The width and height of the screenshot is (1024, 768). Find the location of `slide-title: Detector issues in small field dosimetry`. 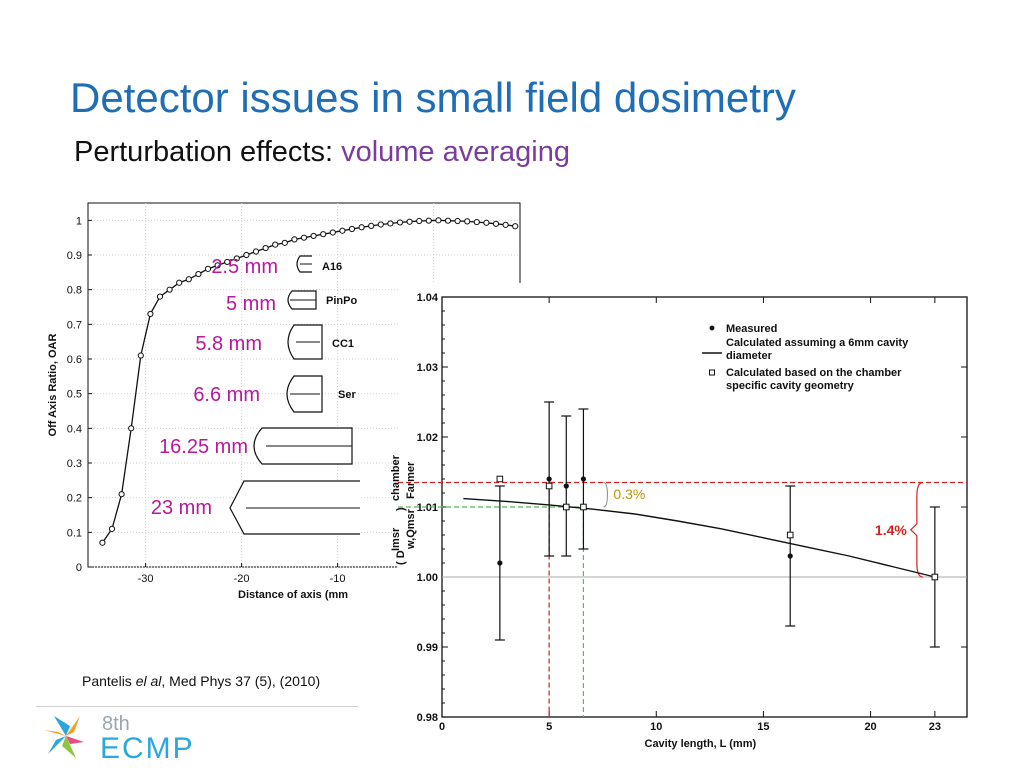

slide-title: Detector issues in small field dosimetry is located at coordinates (433, 97).